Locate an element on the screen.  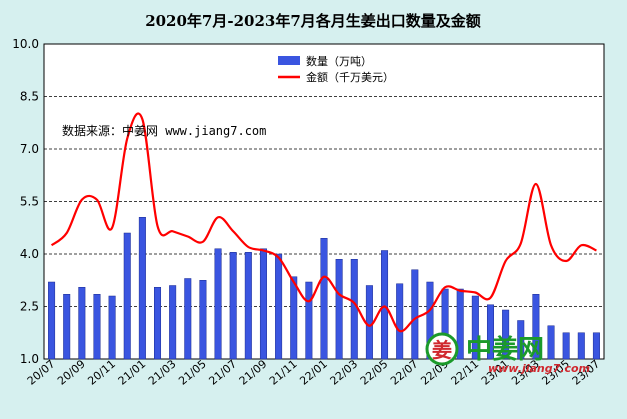
y-tick-label: 2.5 is located at coordinates (29, 307).